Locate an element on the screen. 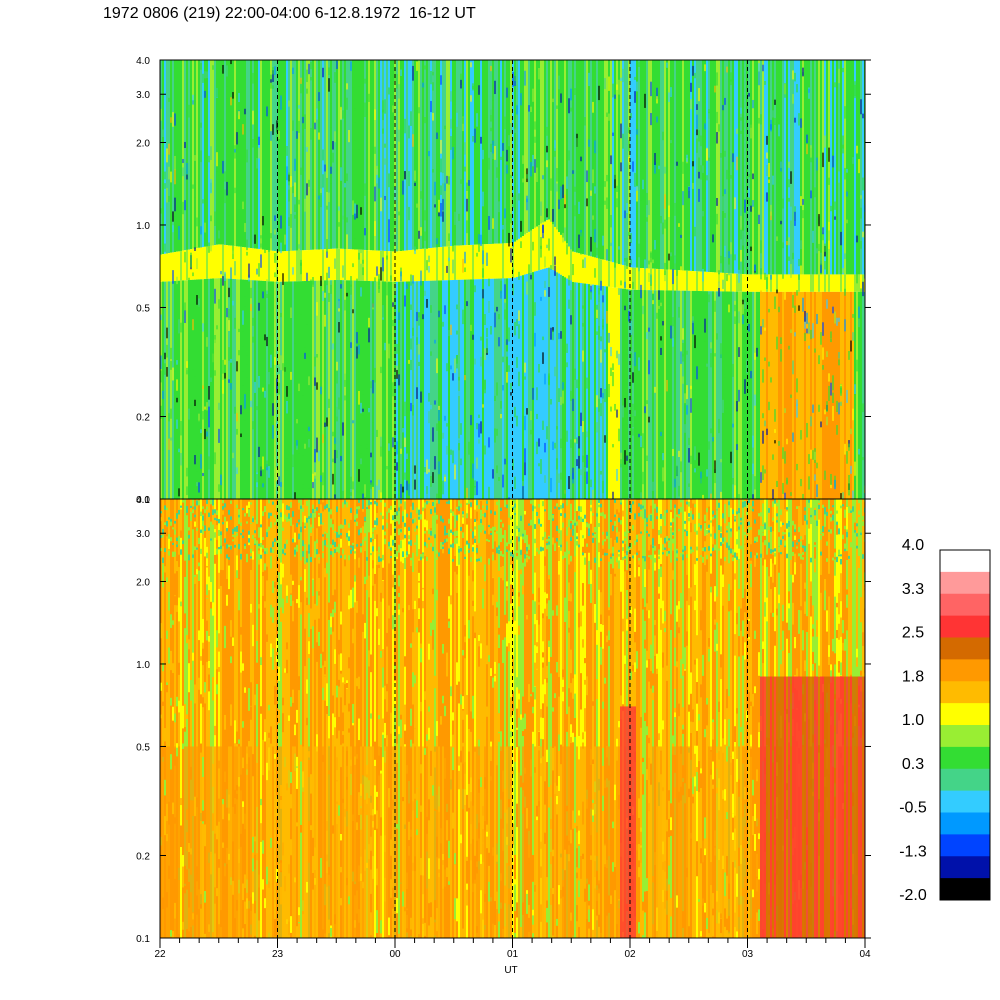  colorbar-tick-label: -2.0 is located at coordinates (913, 895).